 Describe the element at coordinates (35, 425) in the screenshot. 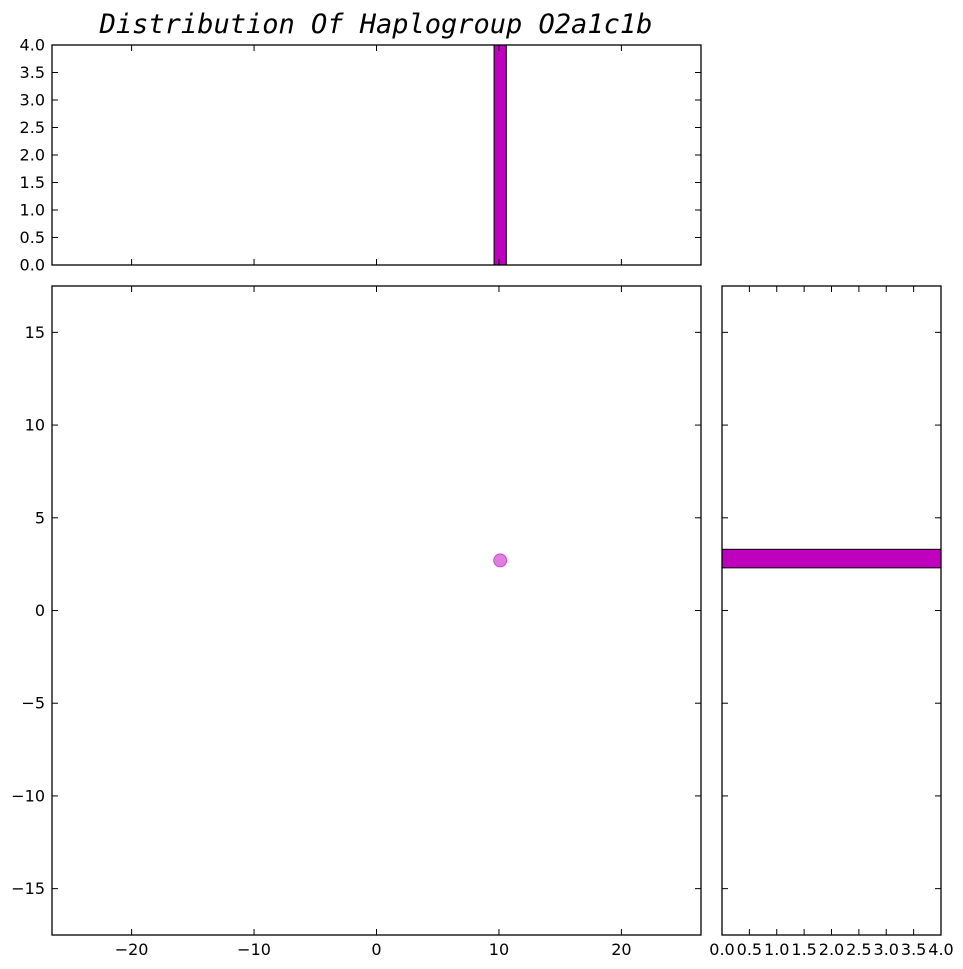

I see `scatter-ytick-label: 10` at that location.